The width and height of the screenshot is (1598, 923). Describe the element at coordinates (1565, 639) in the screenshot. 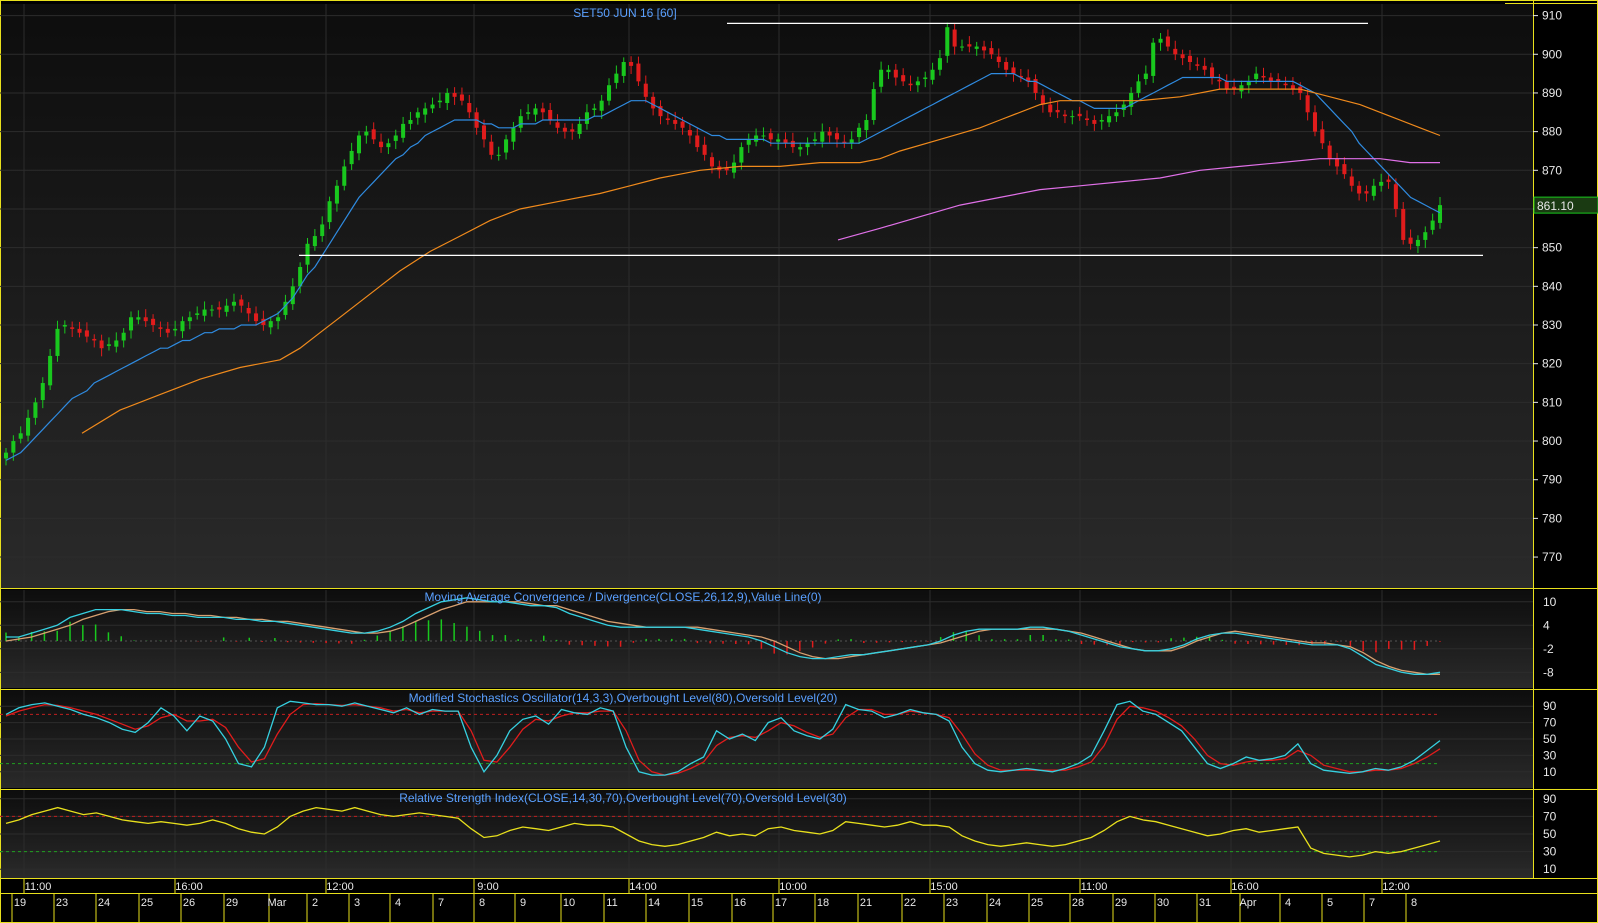

I see `macd-axis-bg` at that location.